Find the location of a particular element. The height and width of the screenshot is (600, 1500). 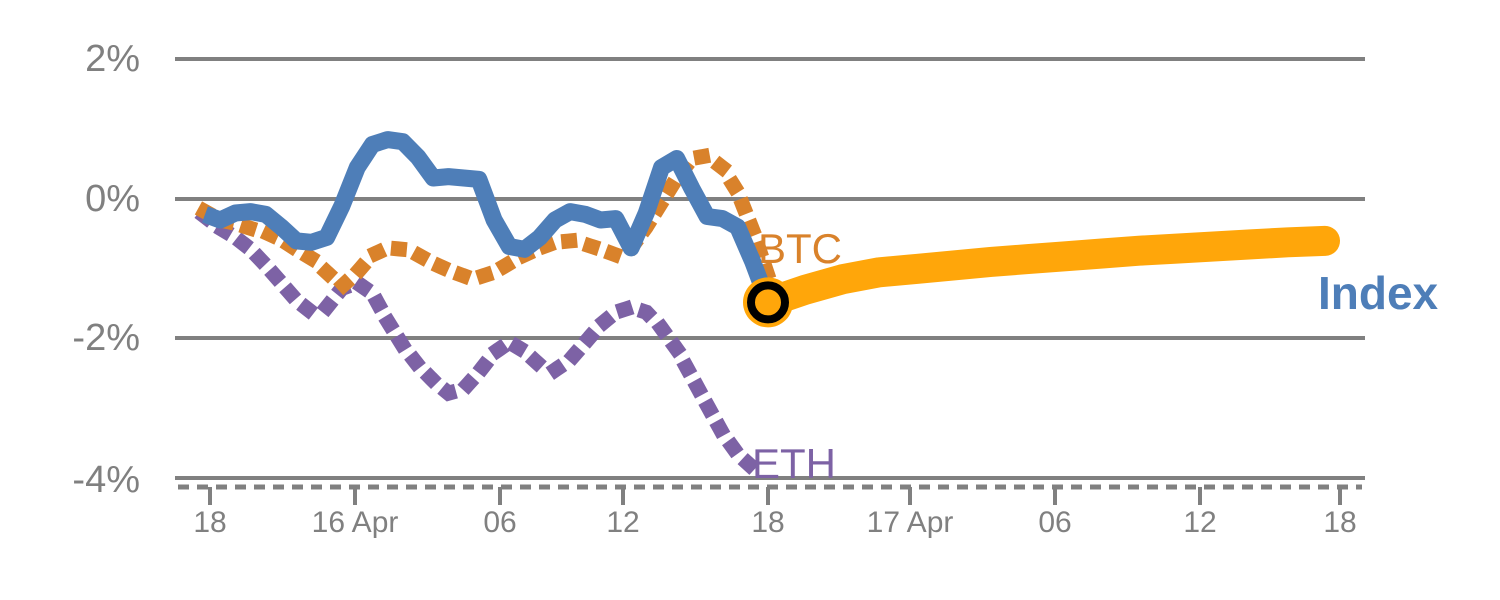

y-tick-label-2pct: 2% is located at coordinates (112, 59).